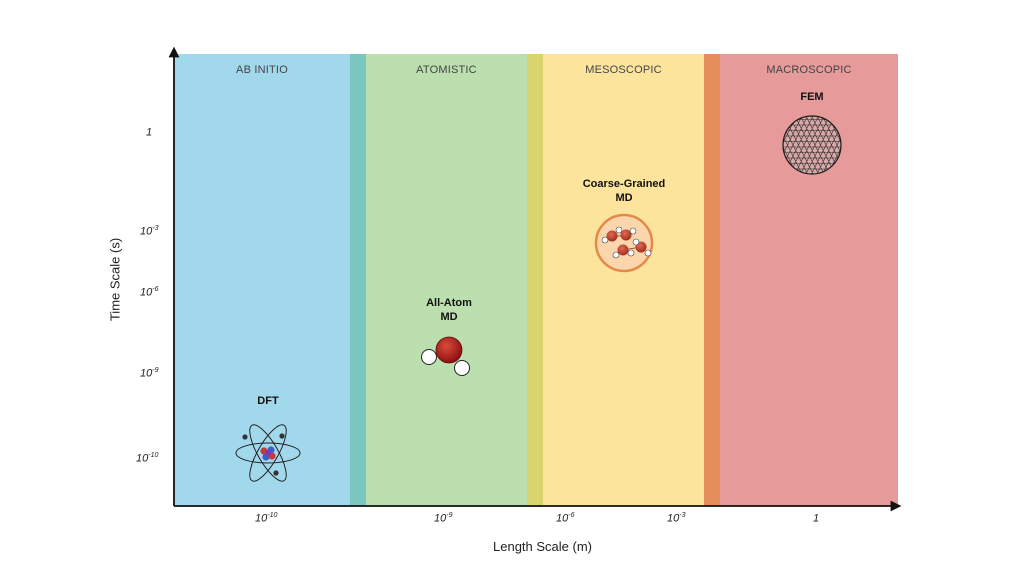 The width and height of the screenshot is (1024, 576). Describe the element at coordinates (624, 191) in the screenshot. I see `coarse-grained-md-label: Coarse-Grained MD` at that location.